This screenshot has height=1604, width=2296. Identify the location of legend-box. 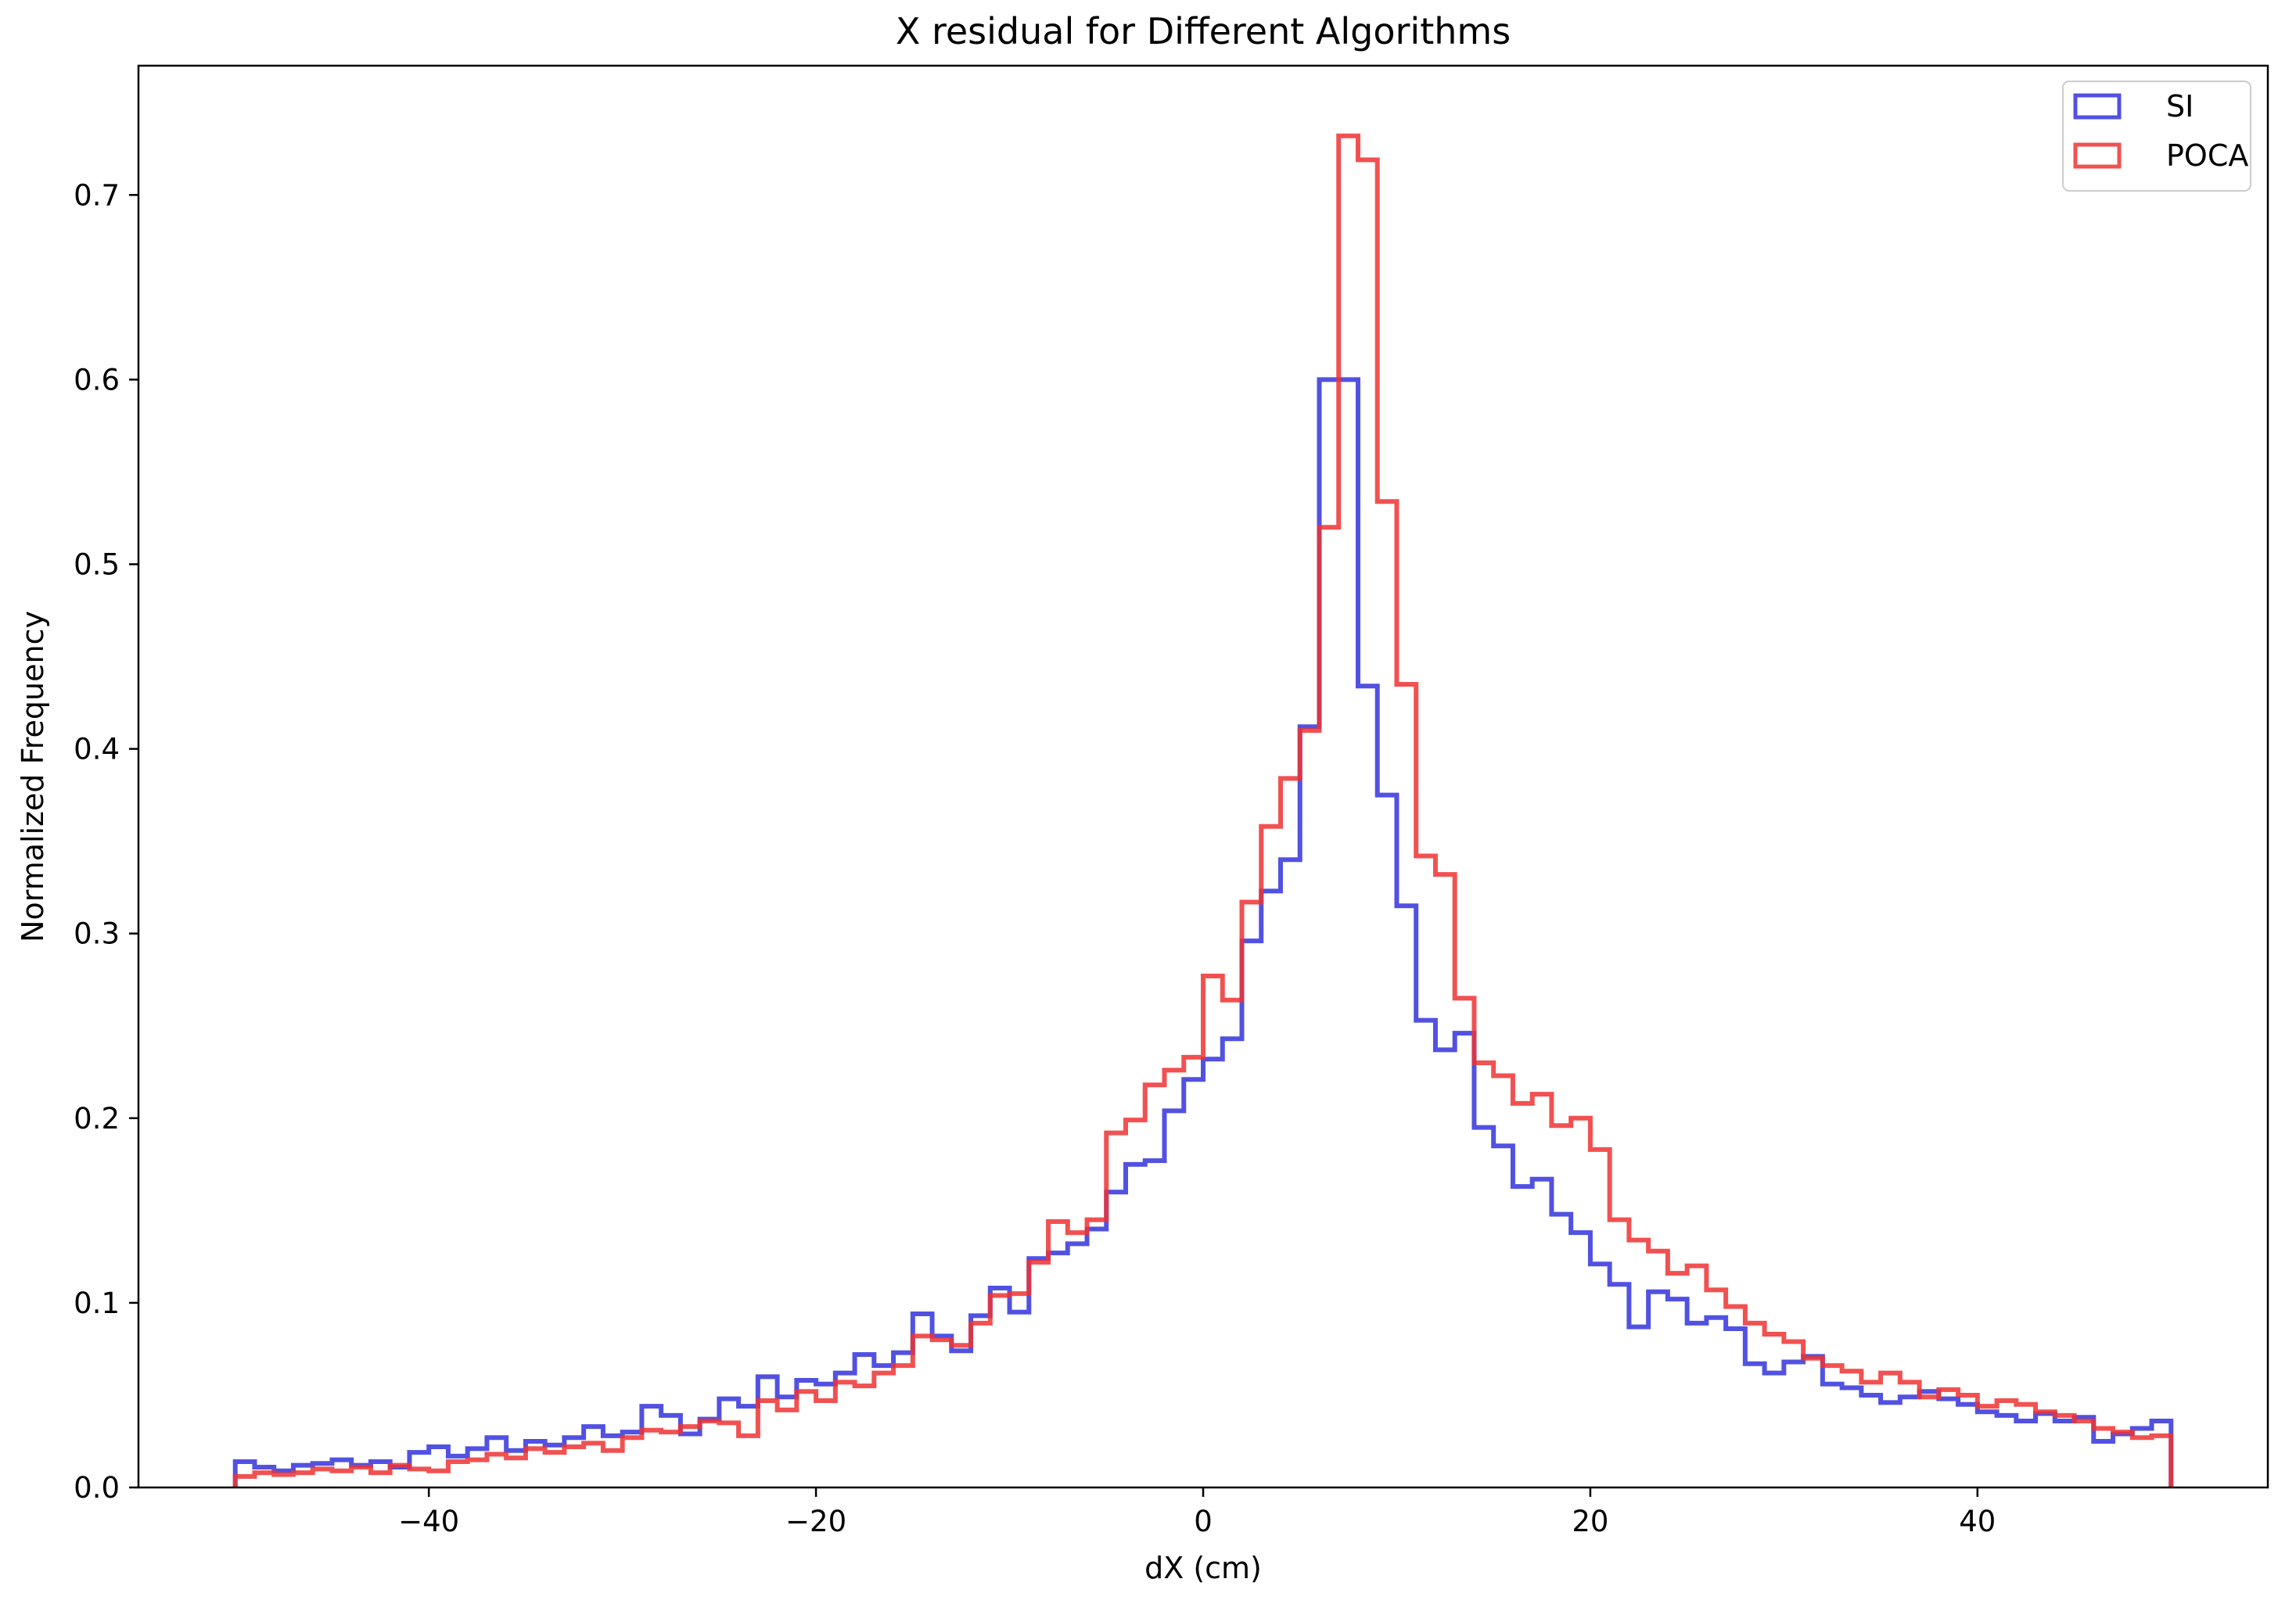
(2156, 136).